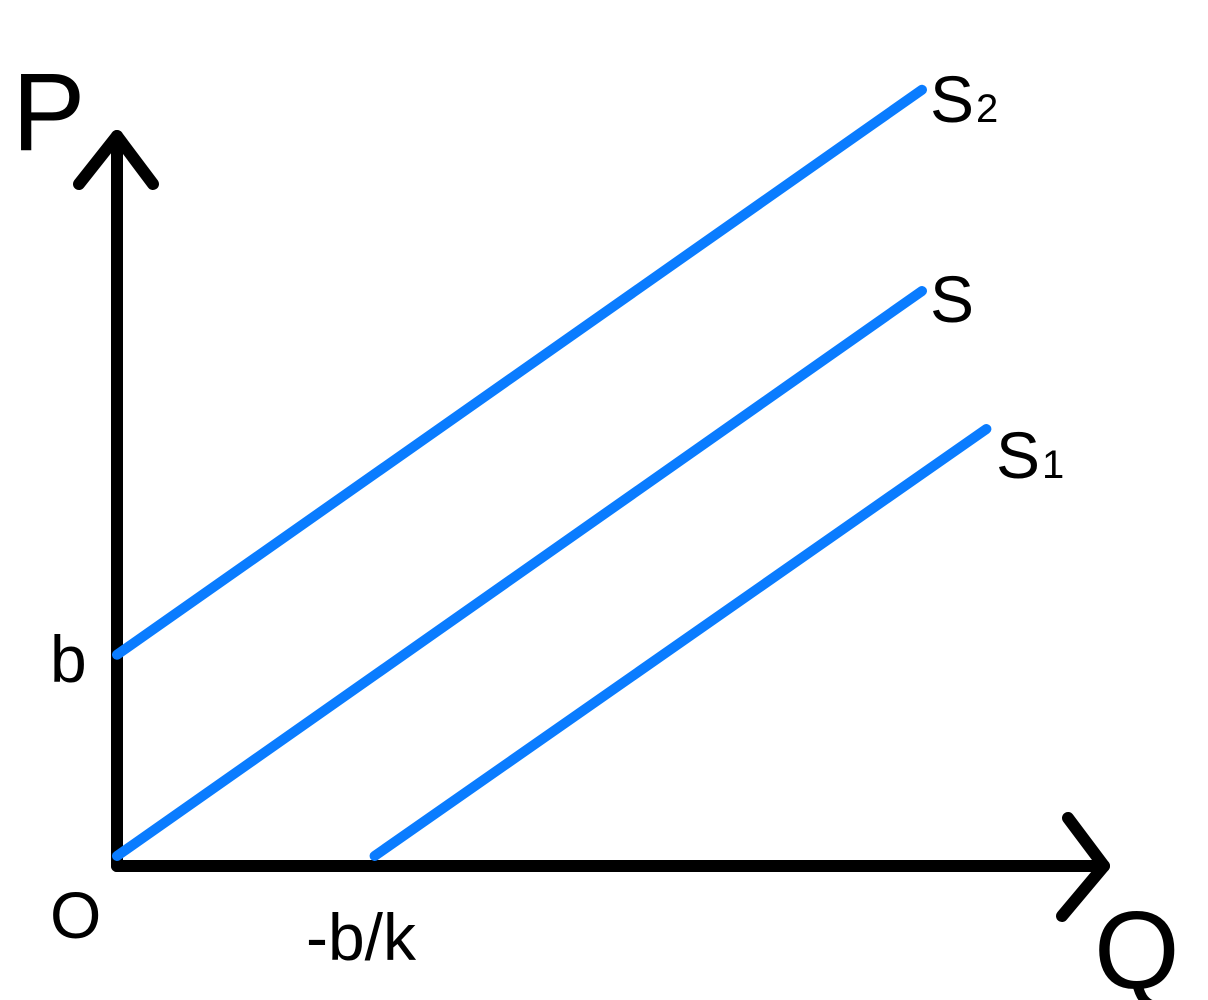 This screenshot has width=1208, height=1000. What do you see at coordinates (116, 160) in the screenshot?
I see `y-axis-arrow` at bounding box center [116, 160].